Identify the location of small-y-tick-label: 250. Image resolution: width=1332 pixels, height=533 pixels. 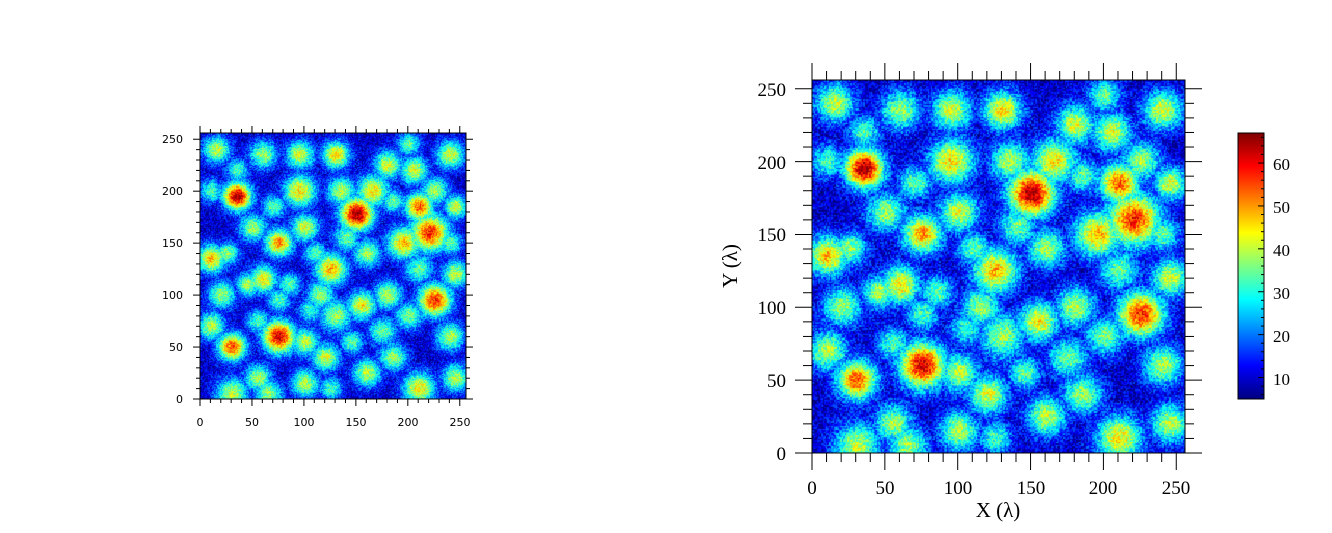
(172, 139).